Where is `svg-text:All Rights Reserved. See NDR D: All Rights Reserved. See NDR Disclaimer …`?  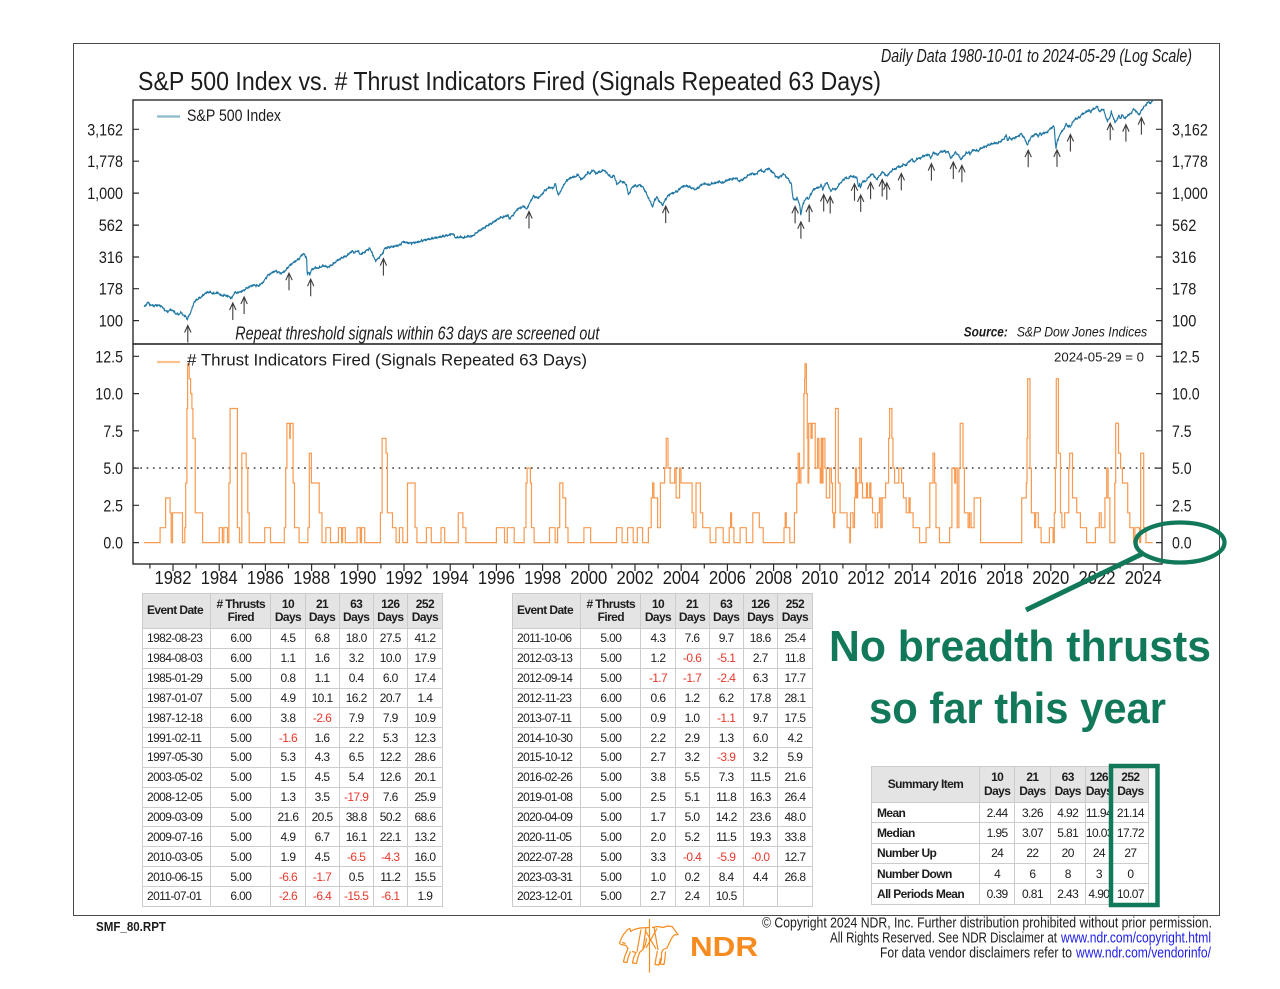 svg-text:All Rights Reserved. See NDR D: All Rights Reserved. See NDR Disclaimer … is located at coordinates (943, 939).